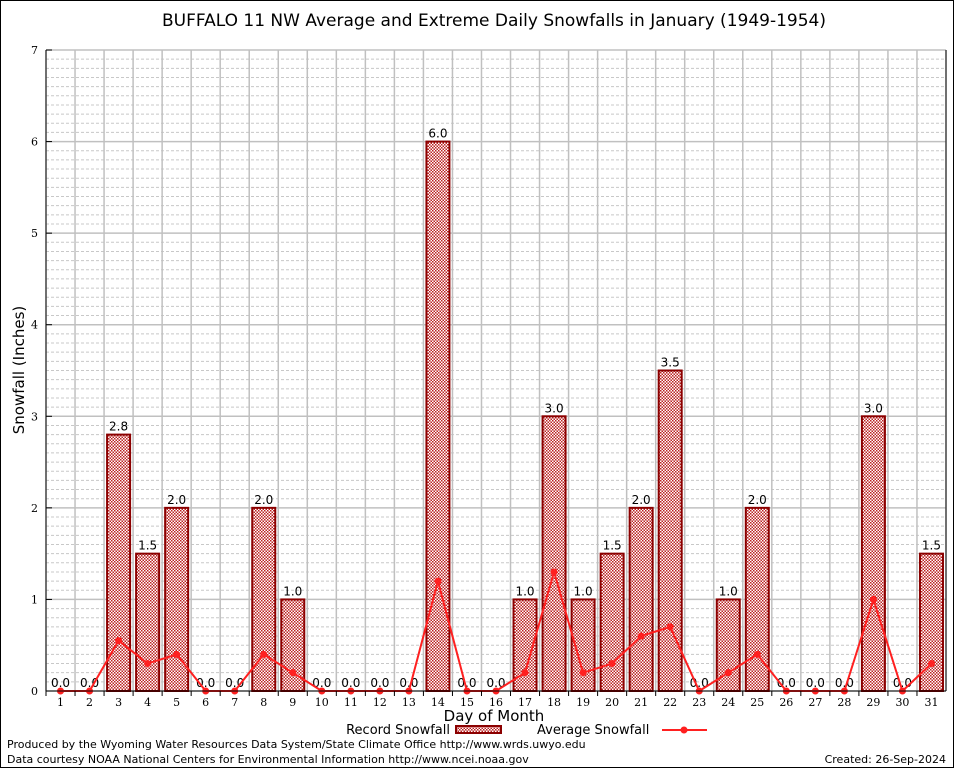 The image size is (954, 768). Describe the element at coordinates (263, 702) in the screenshot. I see `x-tick-label: 8` at that location.